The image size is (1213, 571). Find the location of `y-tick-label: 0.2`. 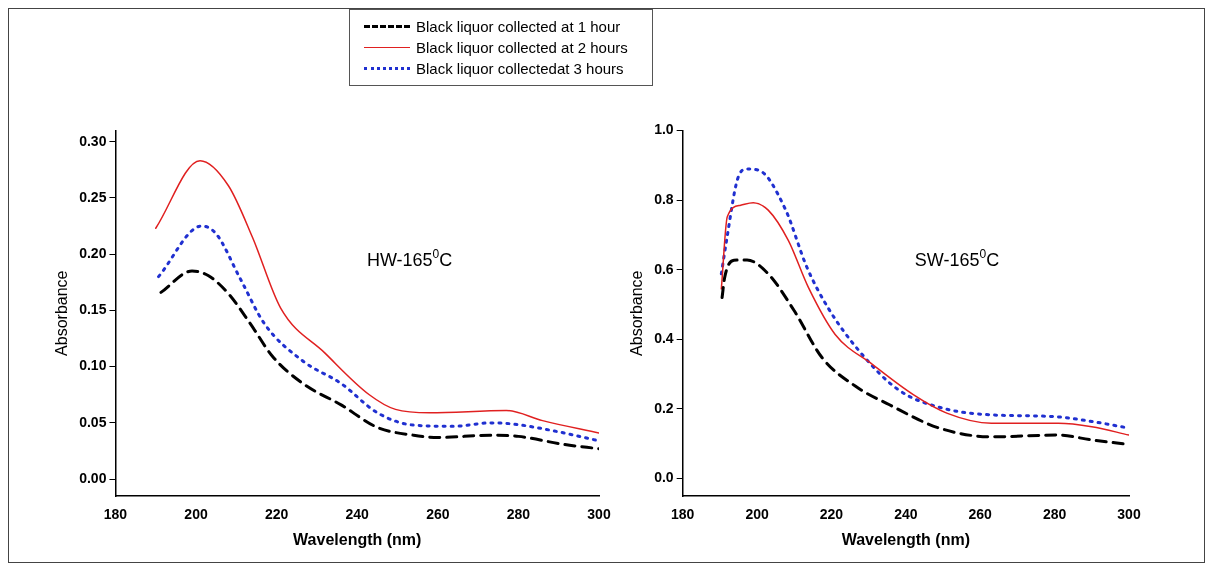

y-tick-label: 0.2 is located at coordinates (664, 407).